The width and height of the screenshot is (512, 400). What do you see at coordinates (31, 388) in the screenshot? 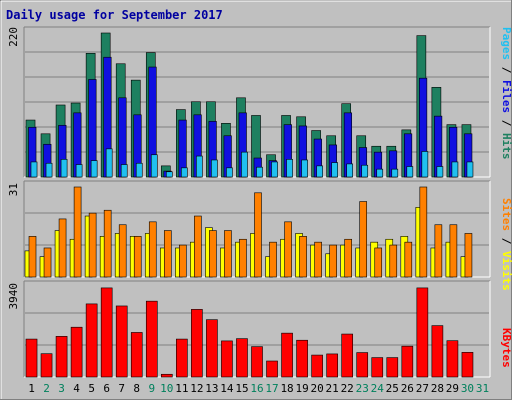
I see `day-label: 1` at bounding box center [31, 388].